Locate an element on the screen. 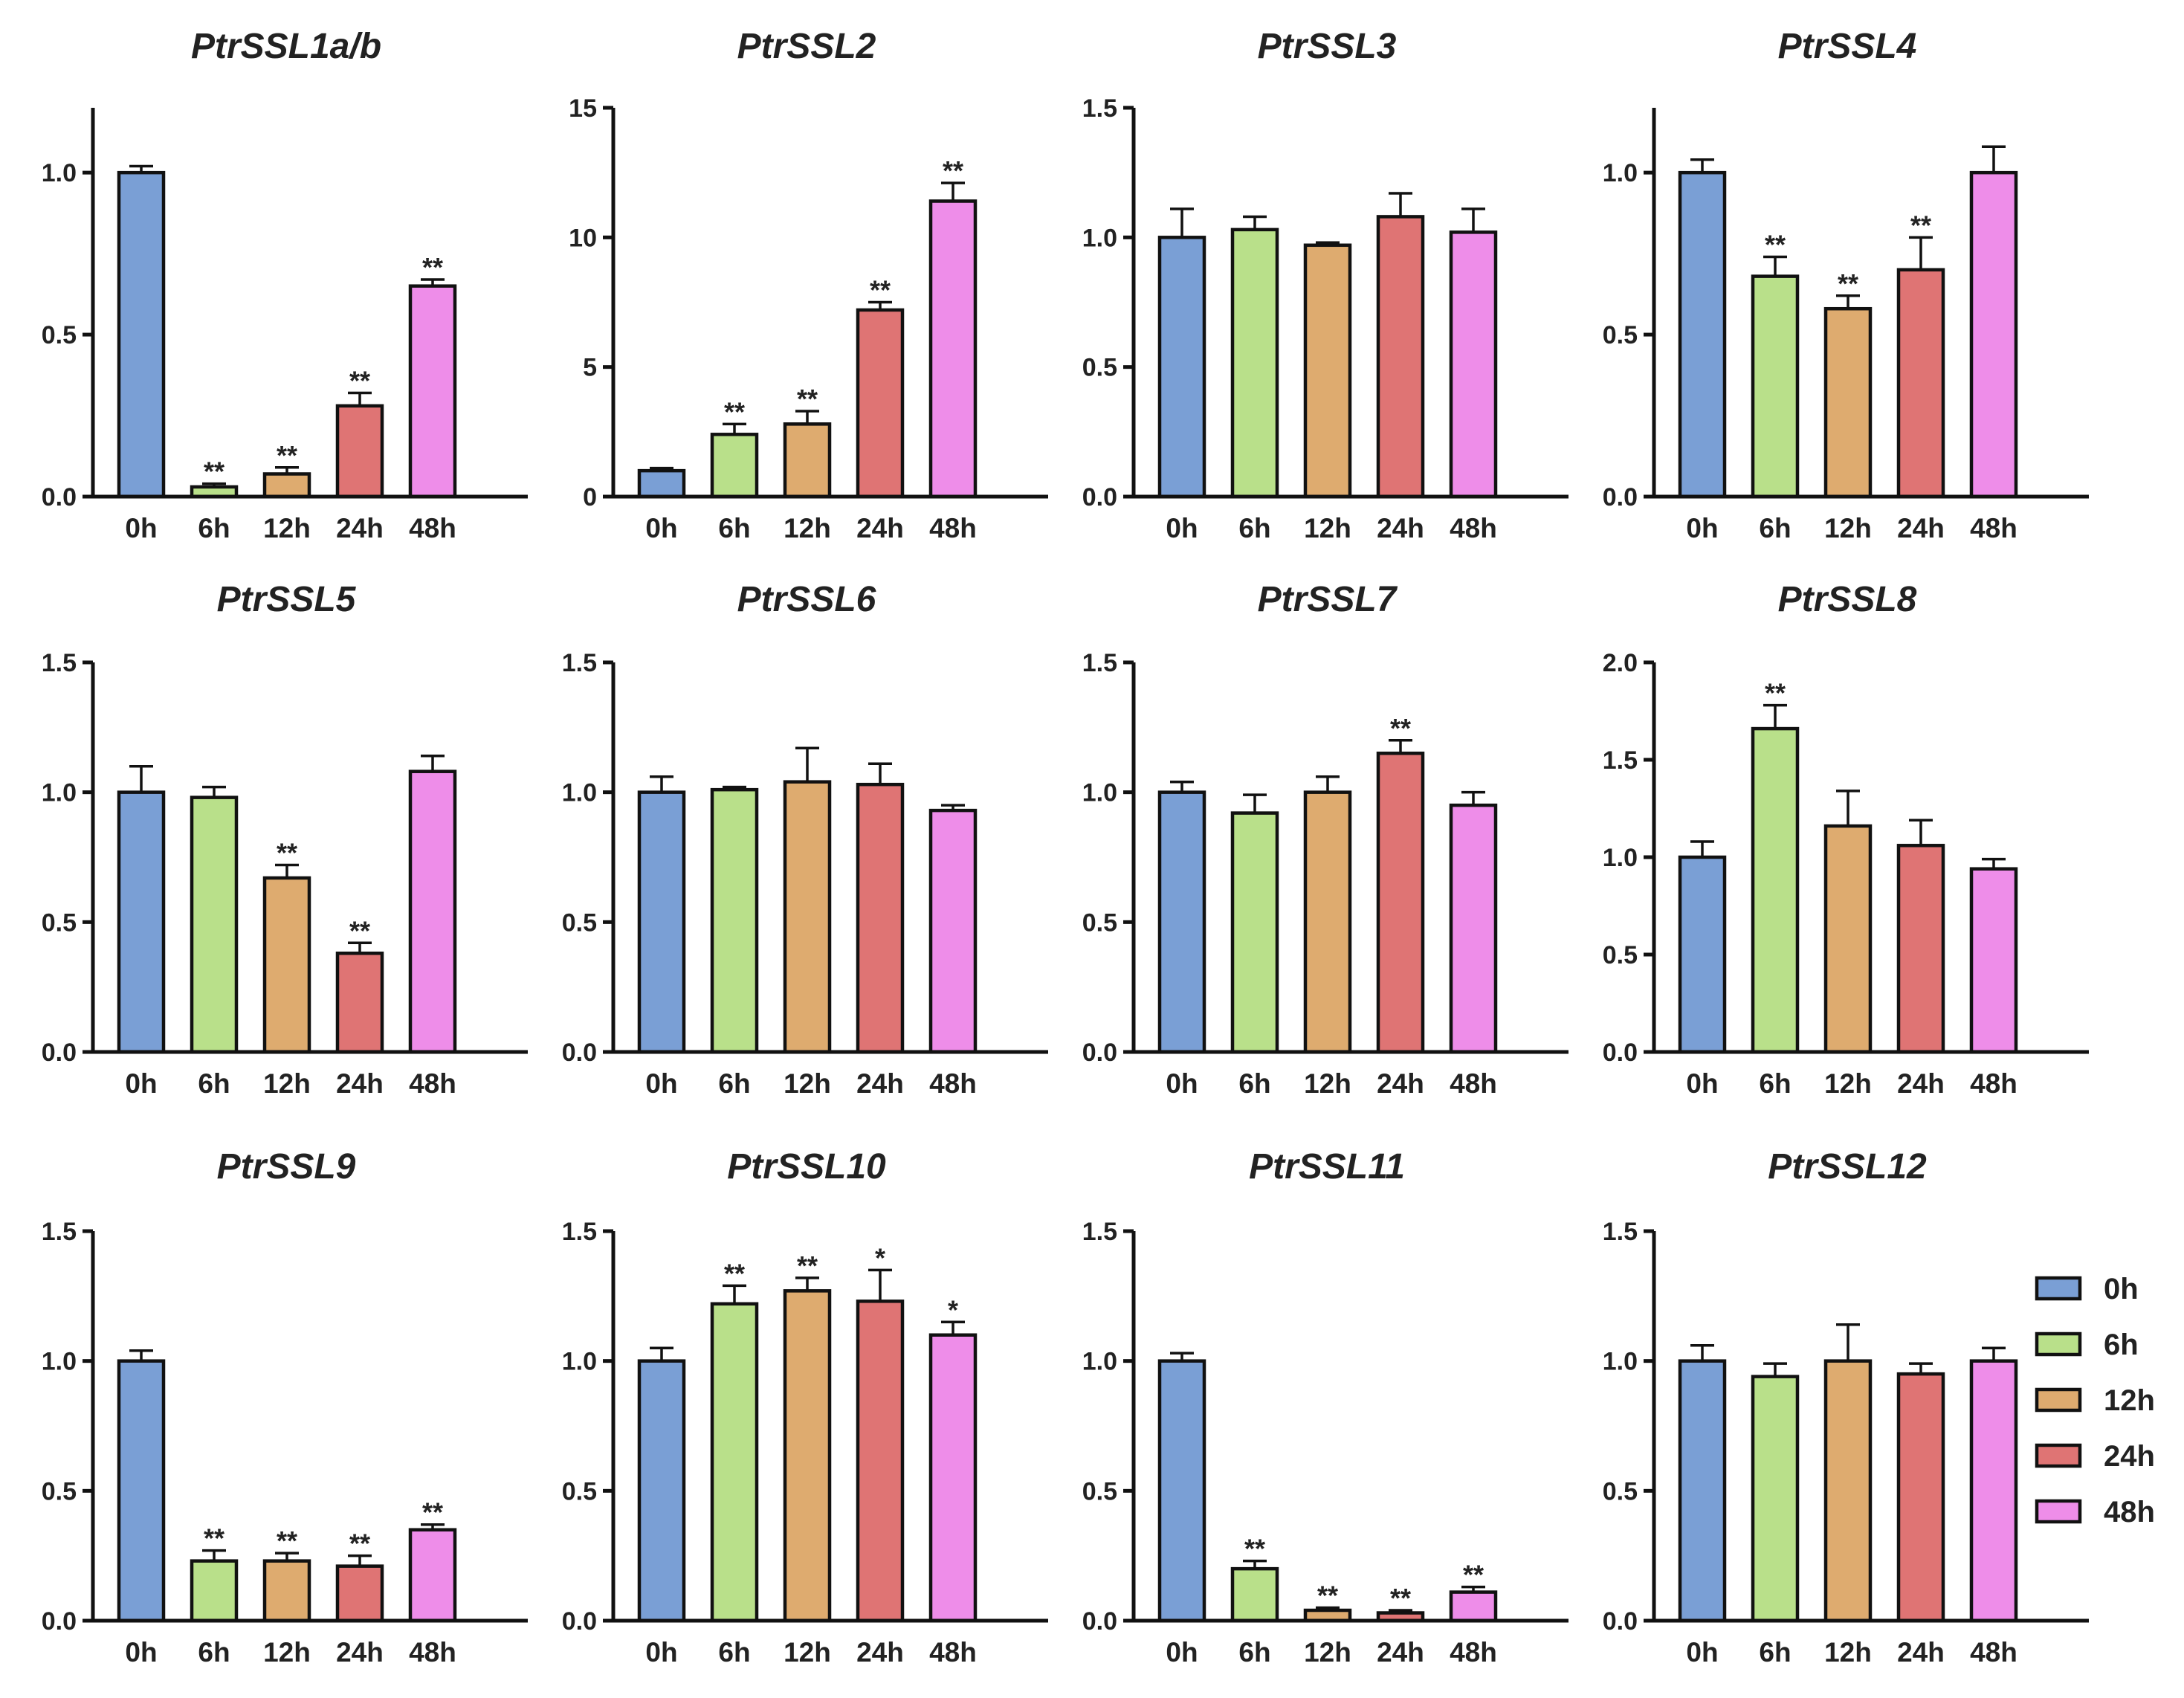 Image resolution: width=2184 pixels, height=1698 pixels. chart-title: PtrSSL12 is located at coordinates (1848, 1167).